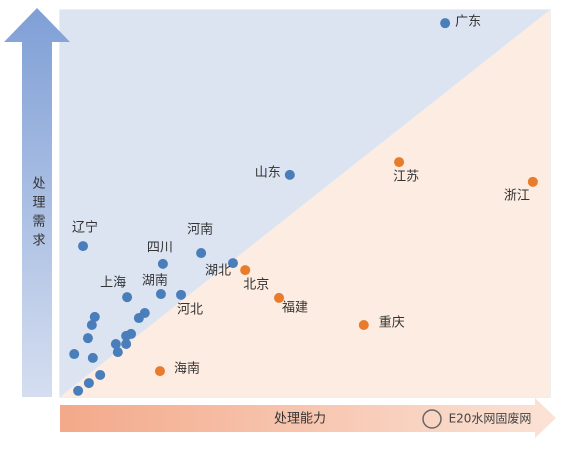  What do you see at coordinates (406, 177) in the screenshot?
I see `point-label: 江苏` at bounding box center [406, 177].